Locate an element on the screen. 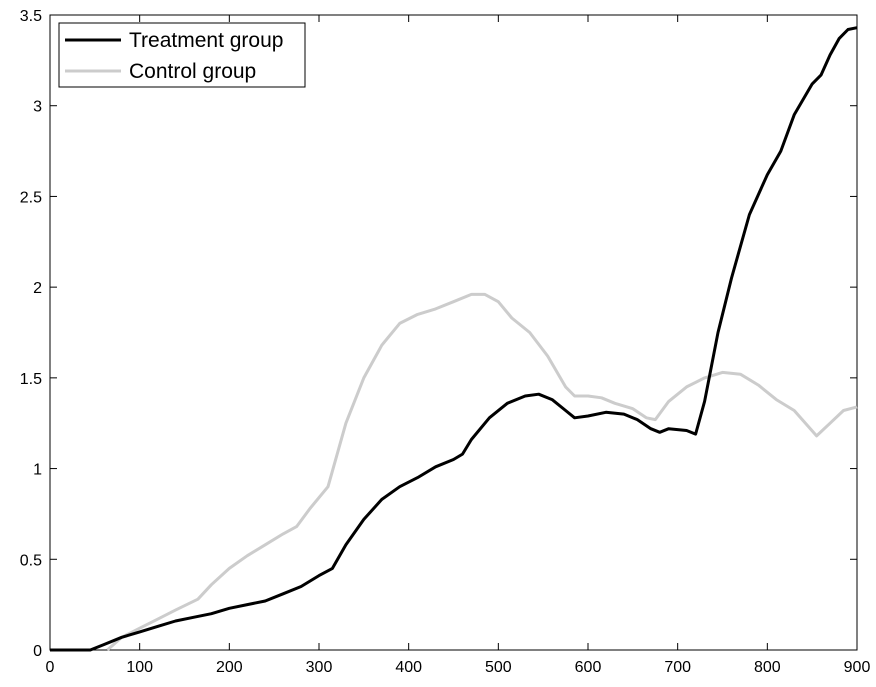  y-tick-label: 0 is located at coordinates (37, 651).